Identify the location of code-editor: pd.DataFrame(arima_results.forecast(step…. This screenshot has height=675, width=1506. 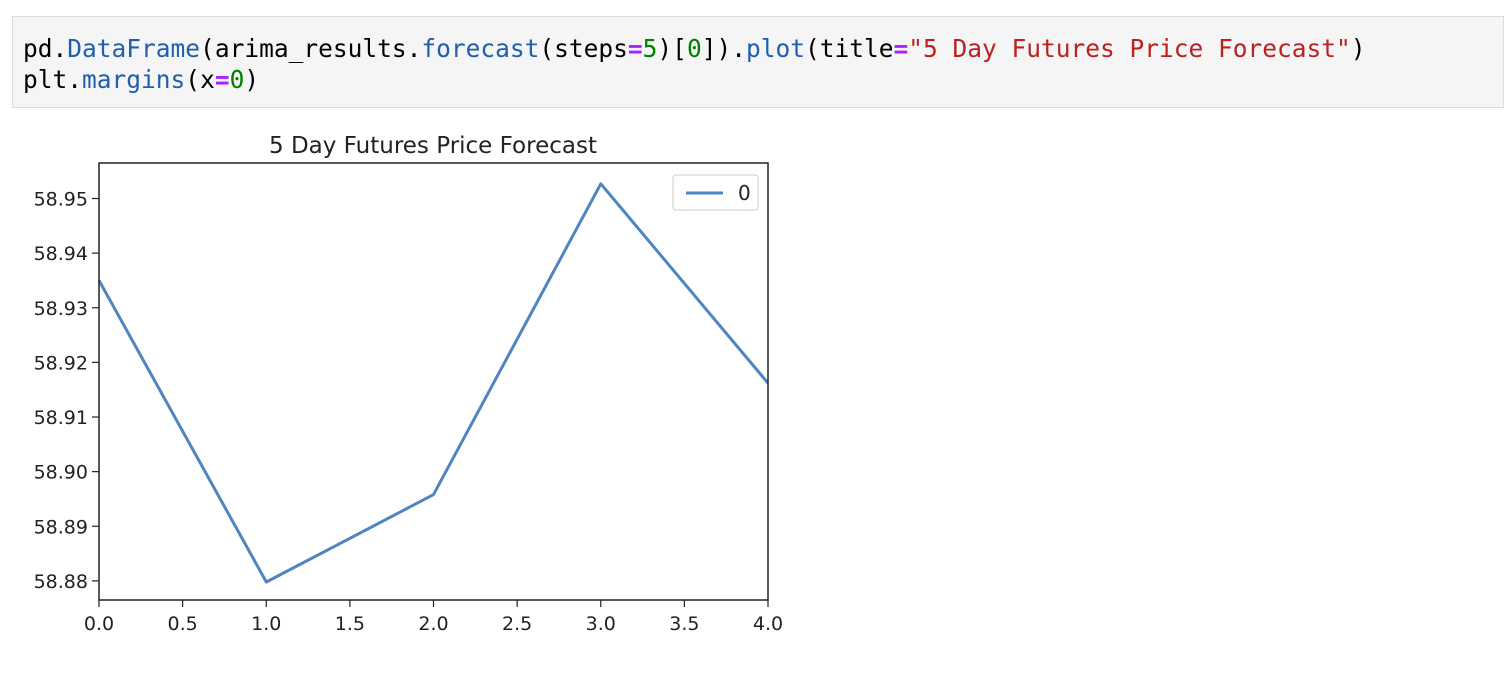
(758, 56).